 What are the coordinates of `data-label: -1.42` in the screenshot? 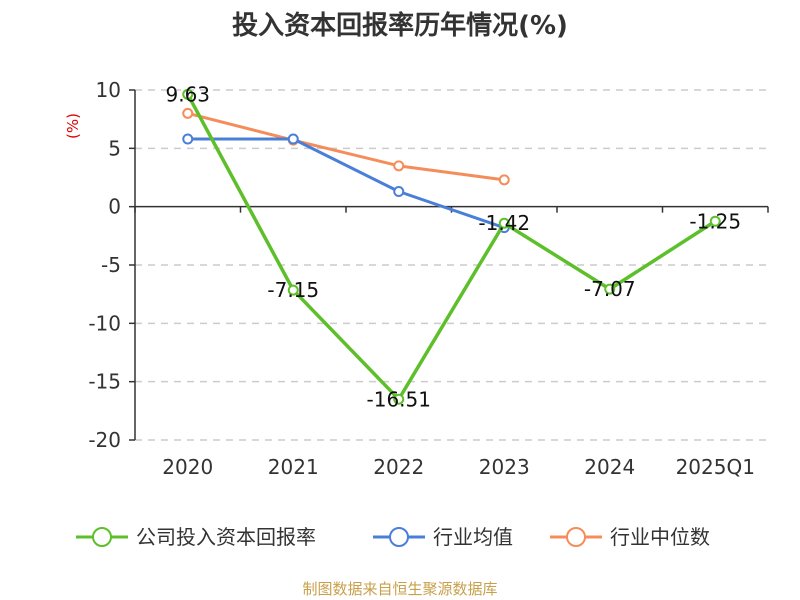 It's located at (504, 223).